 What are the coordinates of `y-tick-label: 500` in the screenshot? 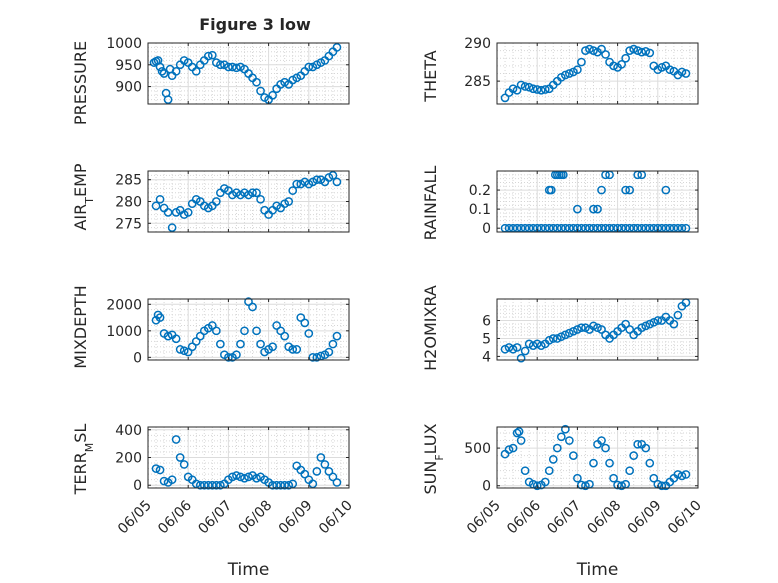 It's located at (477, 449).